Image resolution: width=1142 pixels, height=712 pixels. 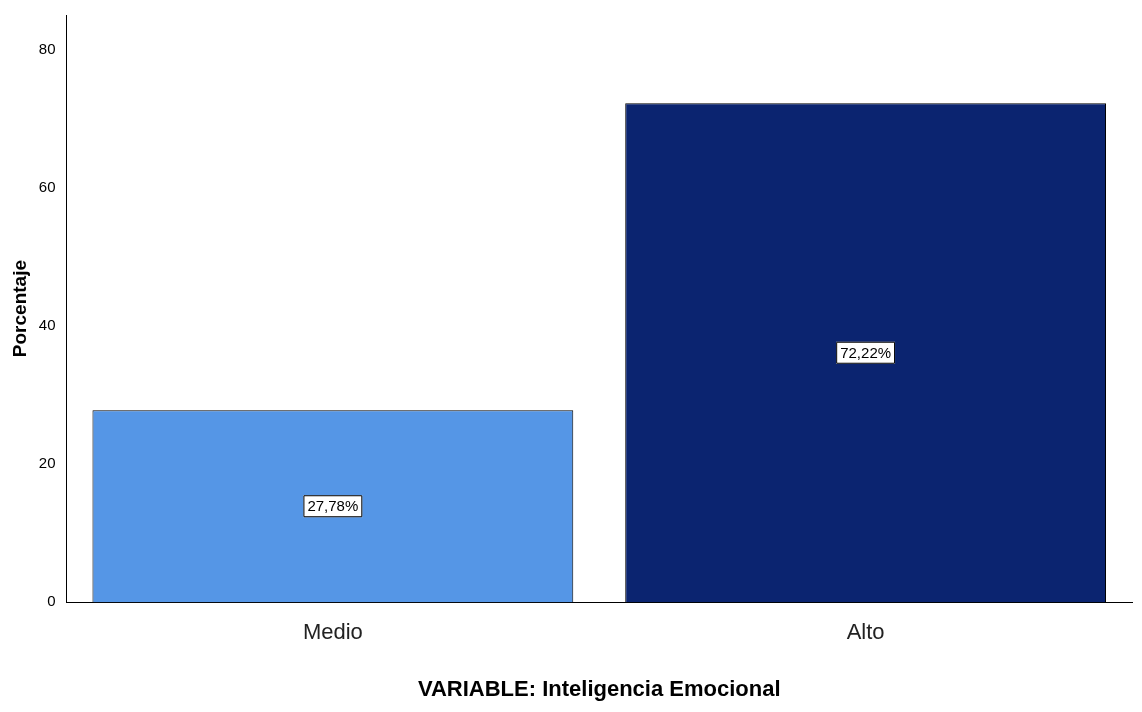 I want to click on x-tick-label: Medio, so click(x=332, y=632).